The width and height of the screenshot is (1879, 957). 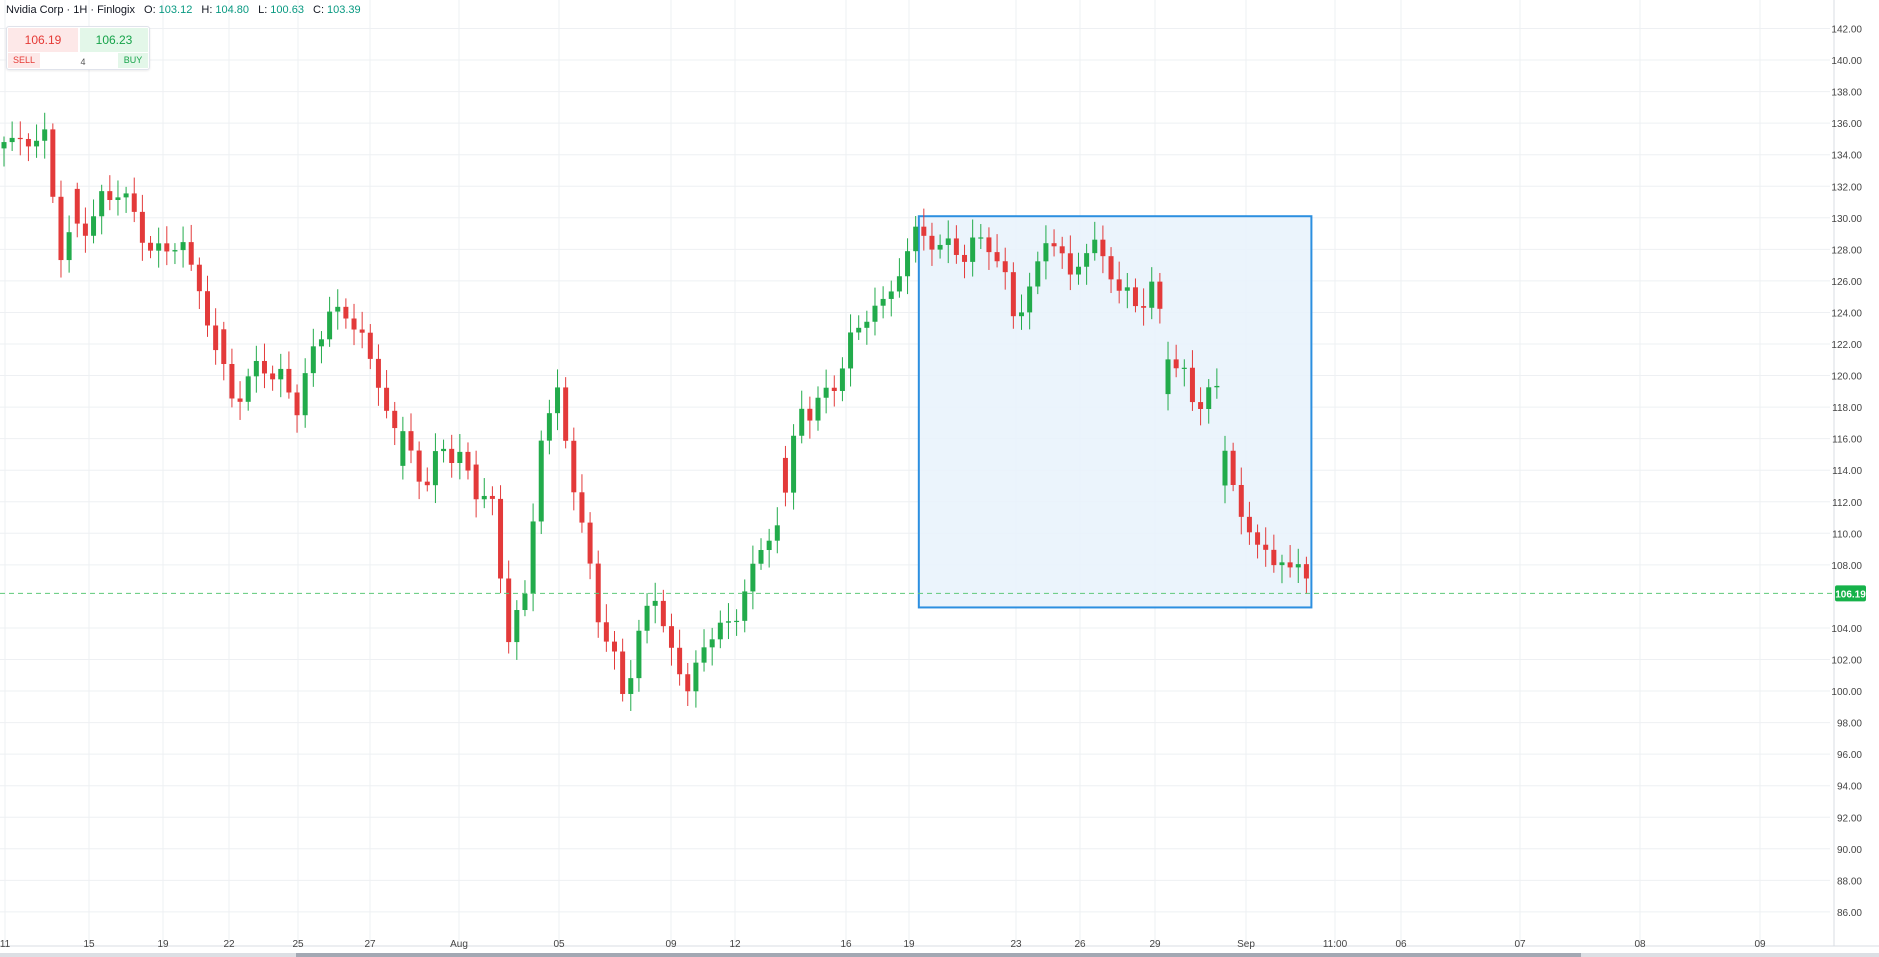 What do you see at coordinates (1849, 787) in the screenshot?
I see `y-tick-label: 94.00` at bounding box center [1849, 787].